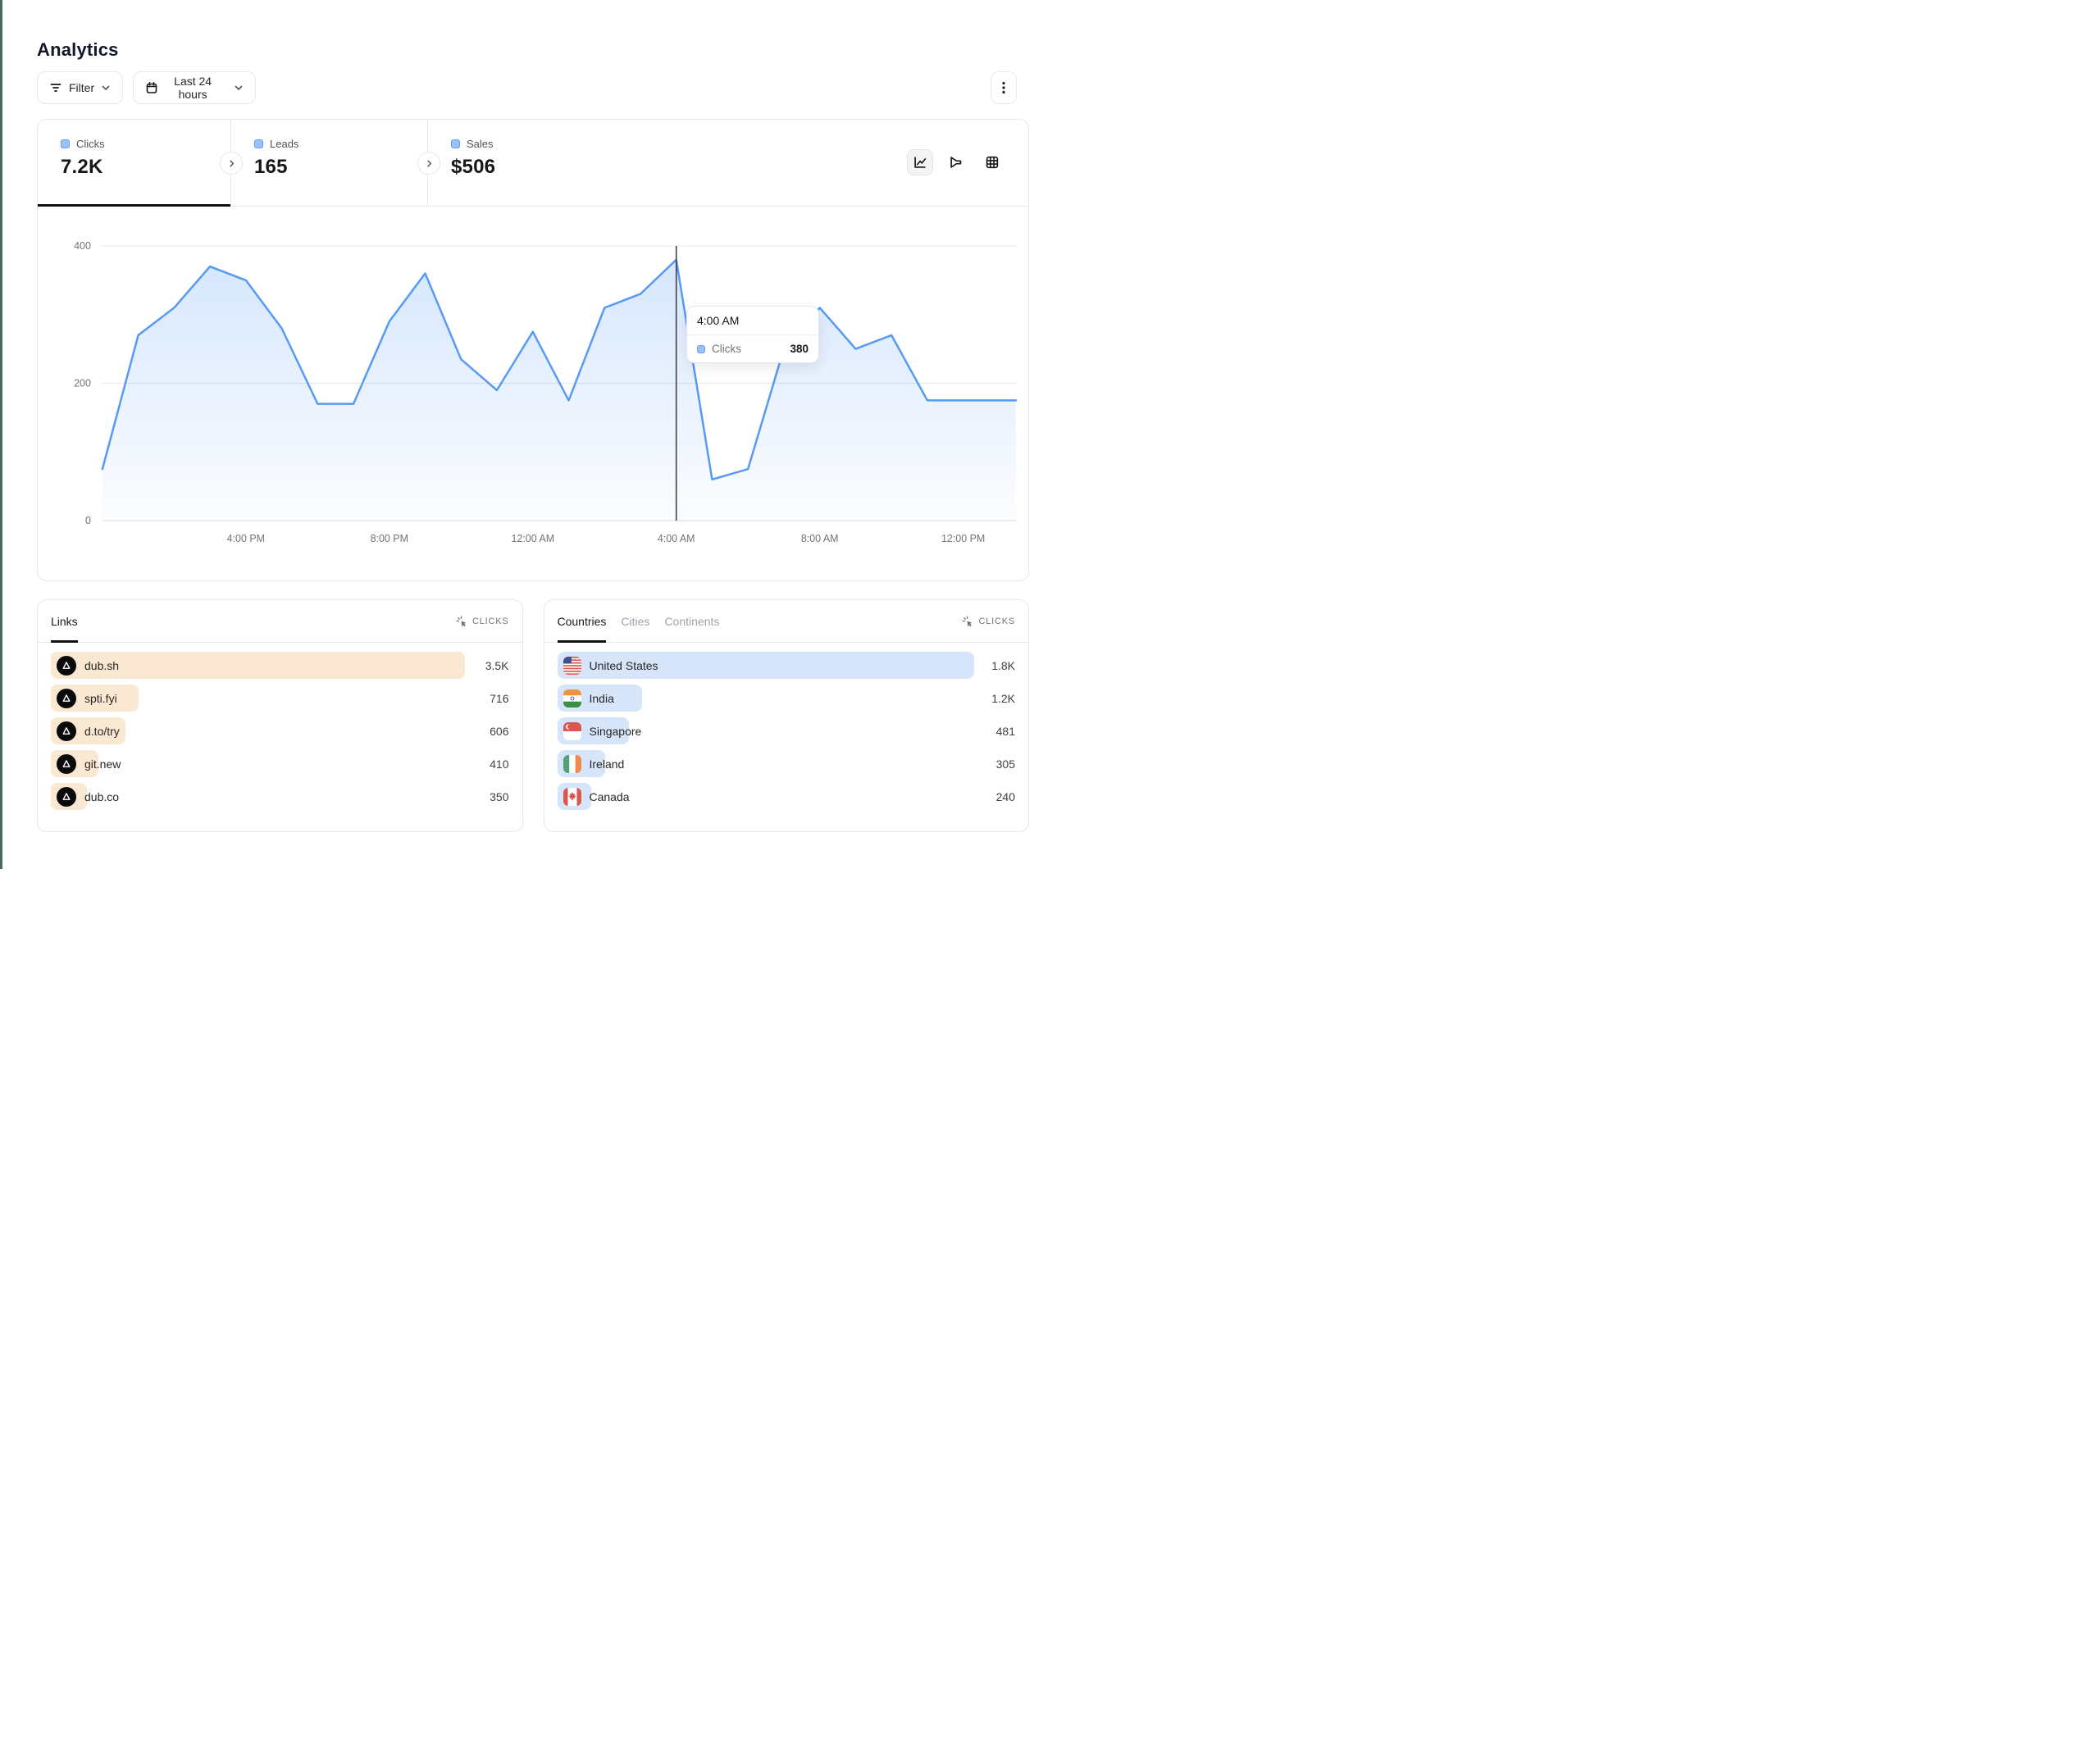 This screenshot has height=1738, width=2100. What do you see at coordinates (271, 167) in the screenshot?
I see `leads-value: 165` at bounding box center [271, 167].